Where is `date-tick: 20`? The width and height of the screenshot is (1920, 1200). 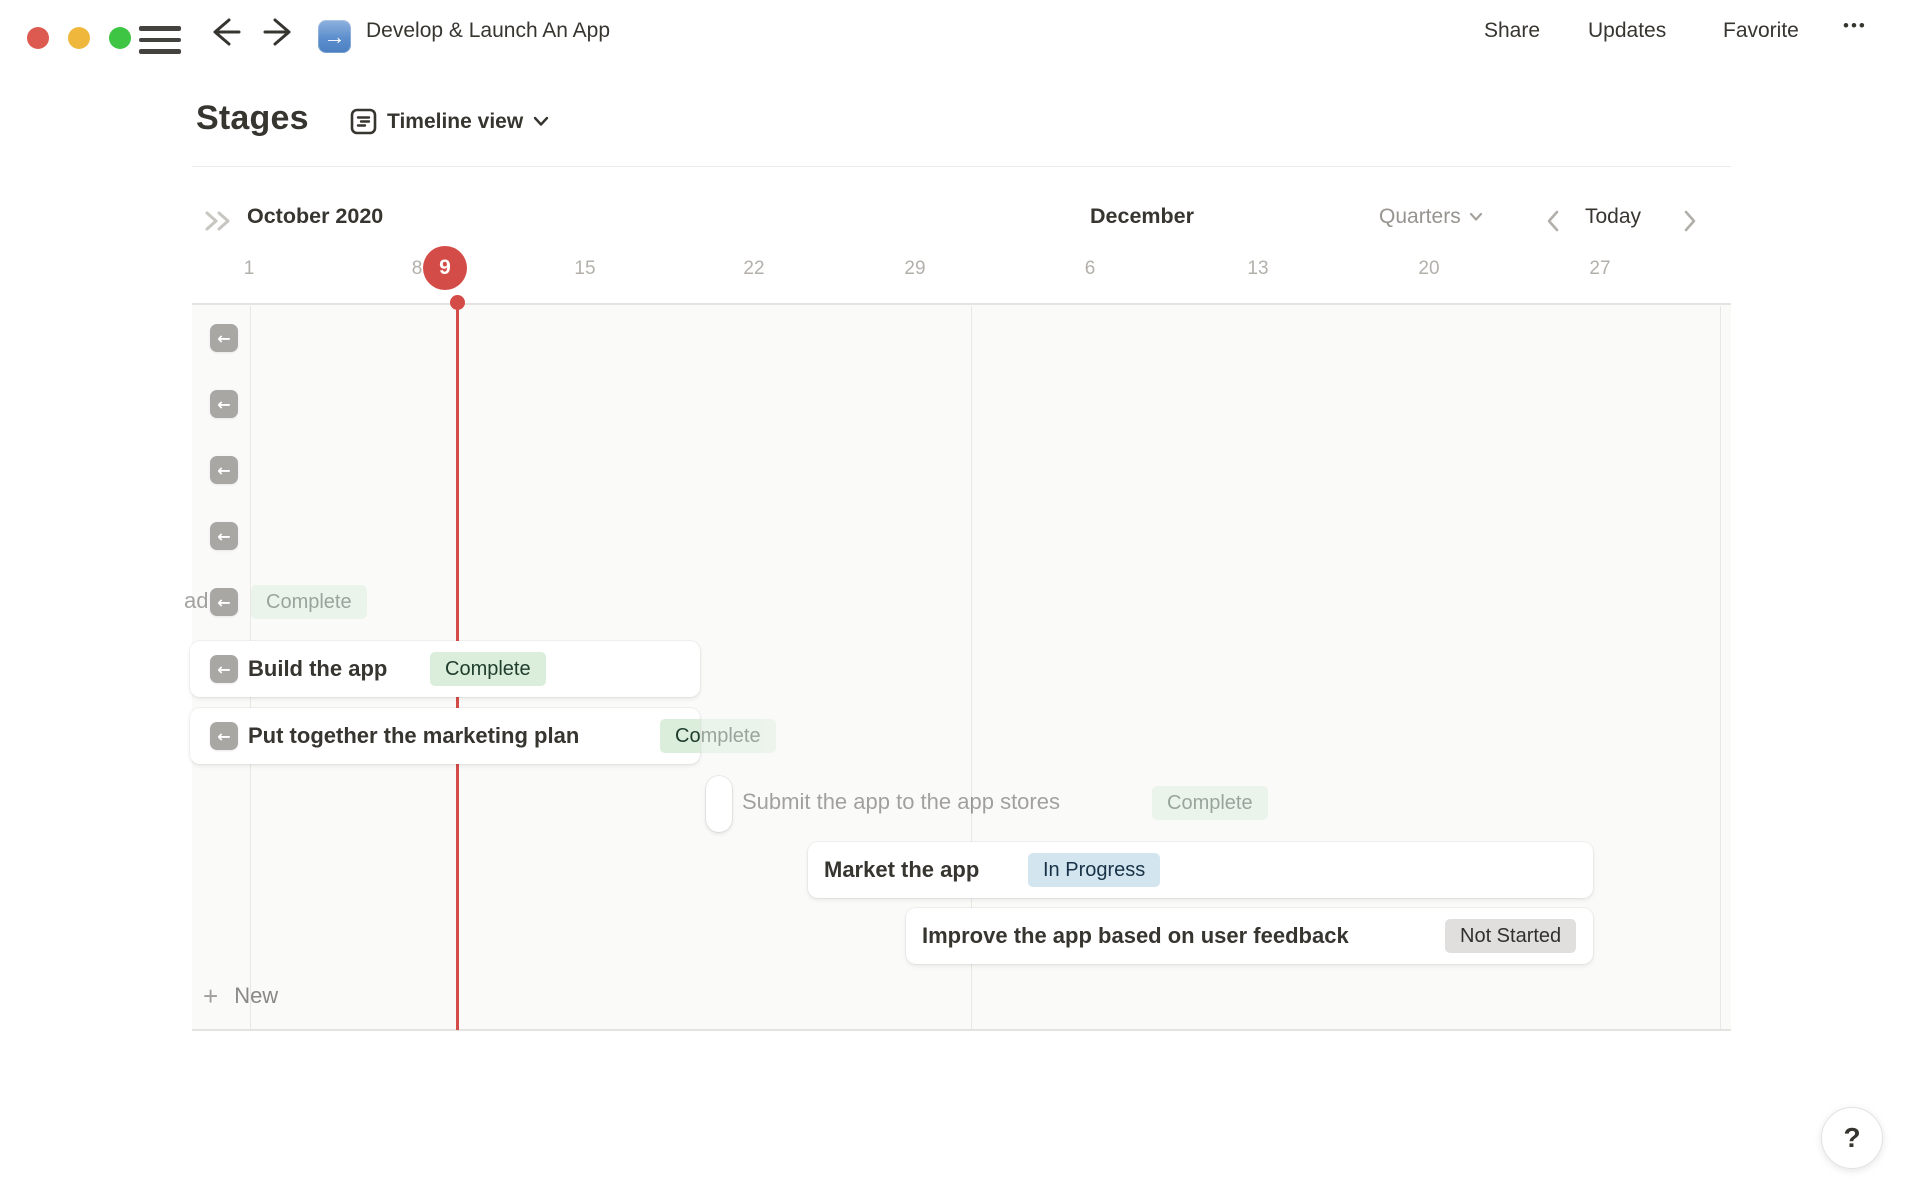 date-tick: 20 is located at coordinates (1429, 268).